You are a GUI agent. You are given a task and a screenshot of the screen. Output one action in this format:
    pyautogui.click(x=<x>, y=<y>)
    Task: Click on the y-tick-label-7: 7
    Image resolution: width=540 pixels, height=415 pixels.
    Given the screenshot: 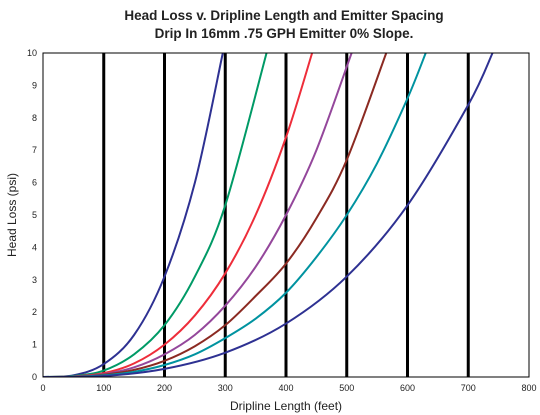 What is the action you would take?
    pyautogui.click(x=34, y=150)
    